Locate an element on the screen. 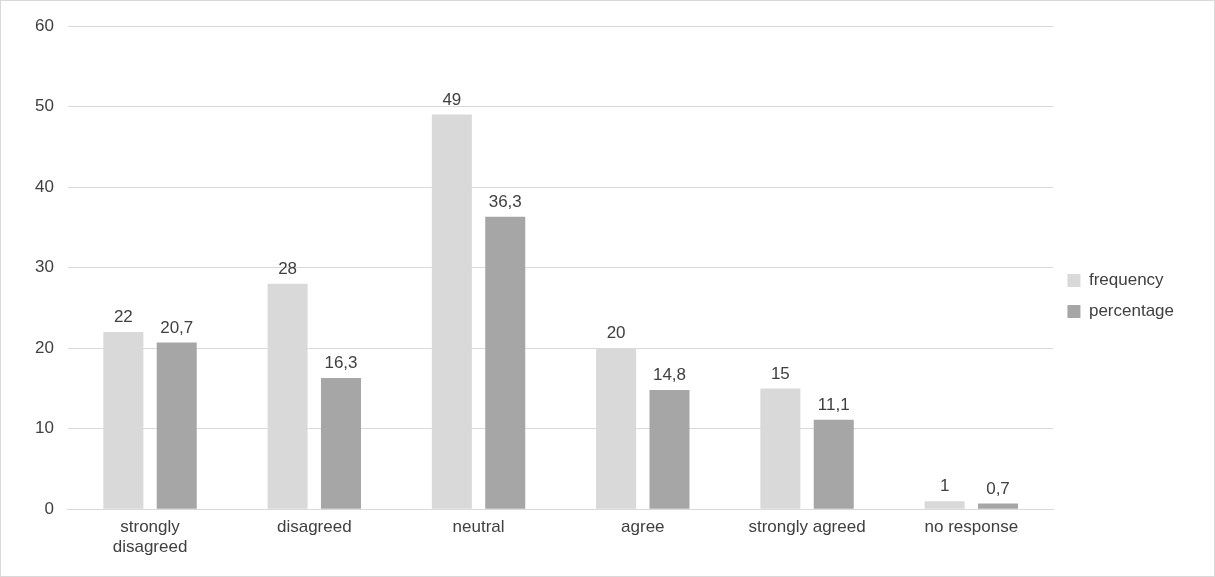 The width and height of the screenshot is (1215, 577). x-tick-label: strongly agreed is located at coordinates (807, 527).